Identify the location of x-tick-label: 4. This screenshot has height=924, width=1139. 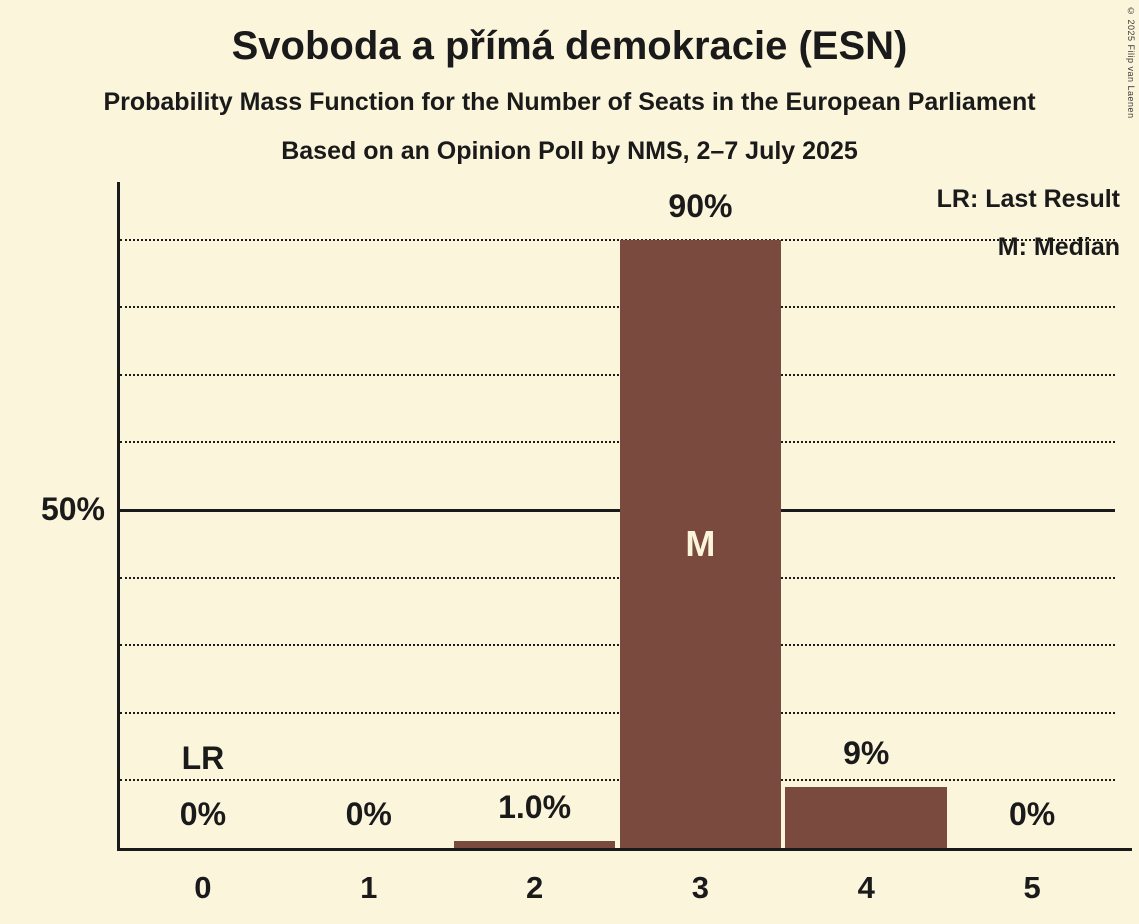
(866, 887).